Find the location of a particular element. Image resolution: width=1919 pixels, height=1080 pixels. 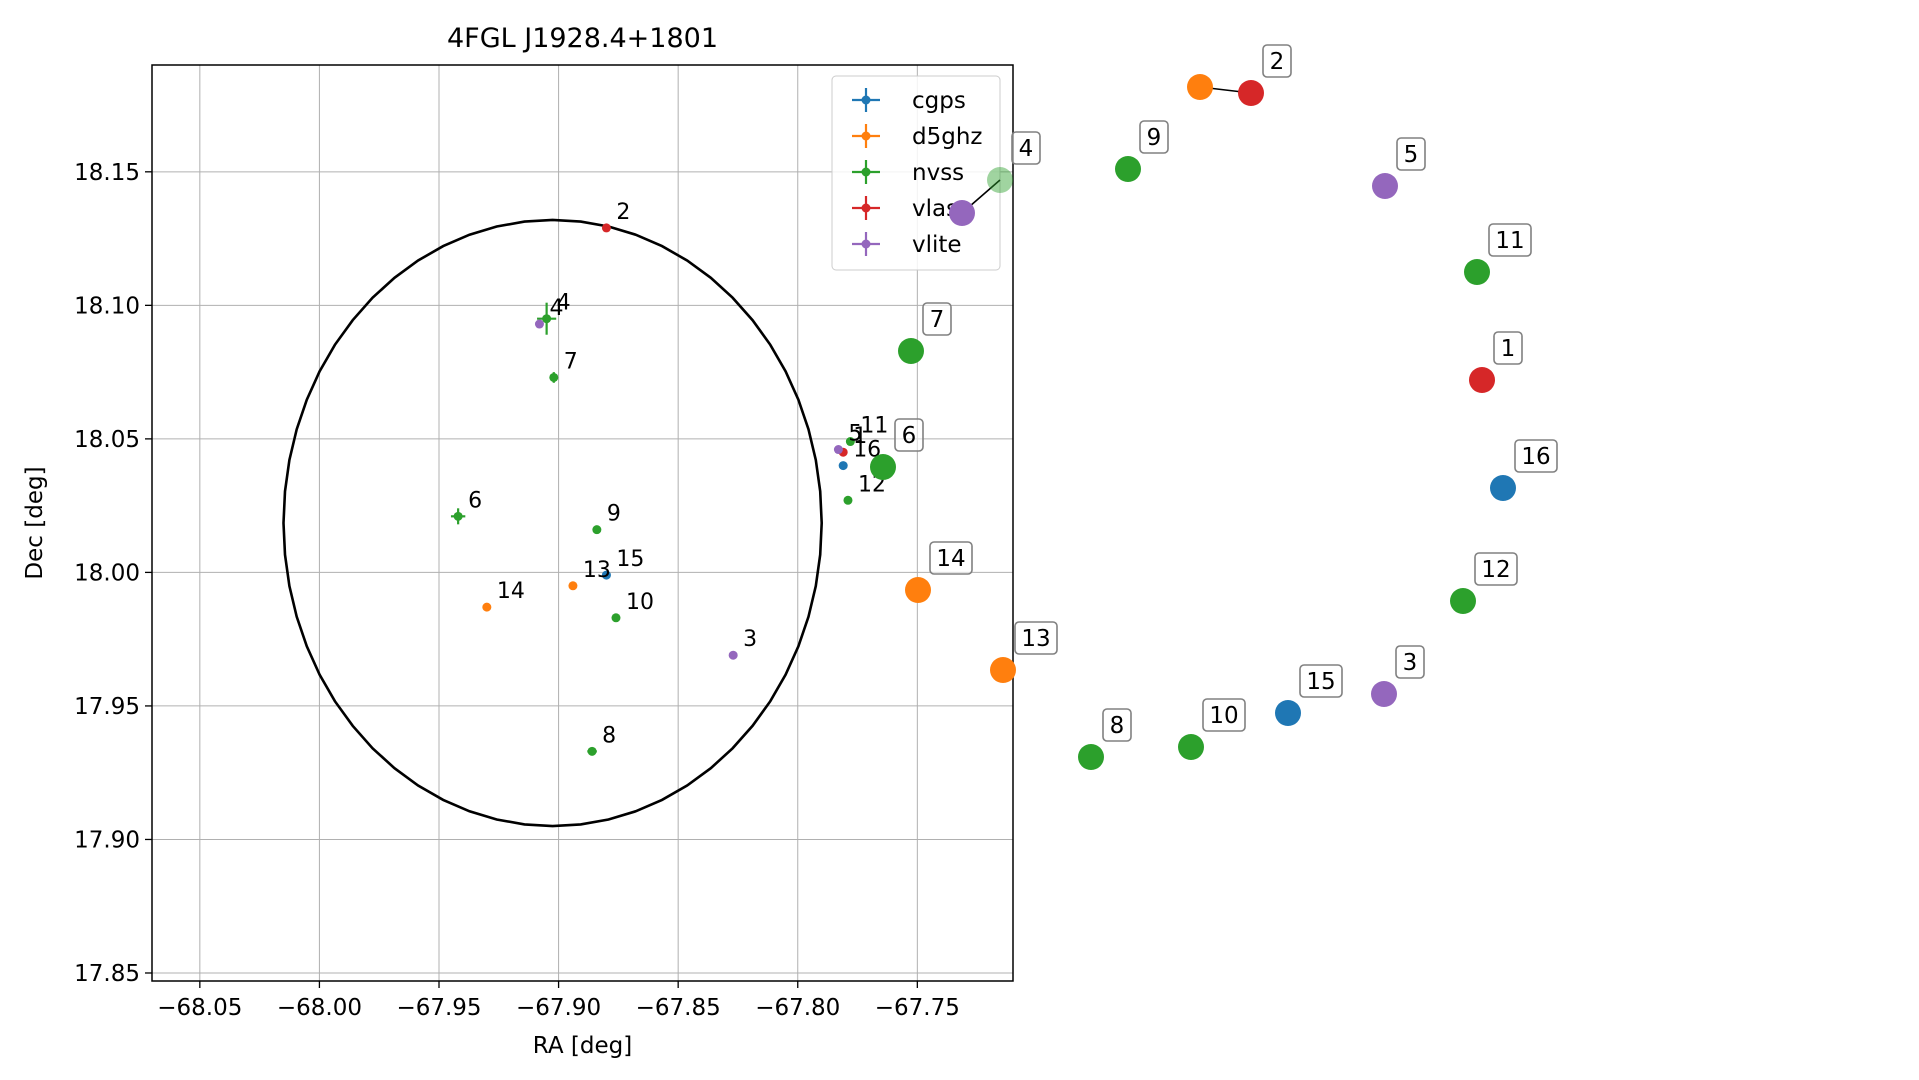

x-tick-label: −68.05 is located at coordinates (199, 1008).